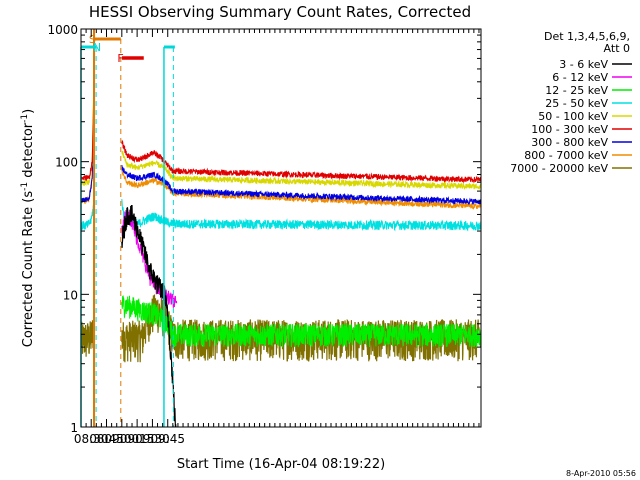 The width and height of the screenshot is (640, 480). Describe the element at coordinates (576, 90) in the screenshot. I see `legend-label: 12 - 25 keV` at that location.